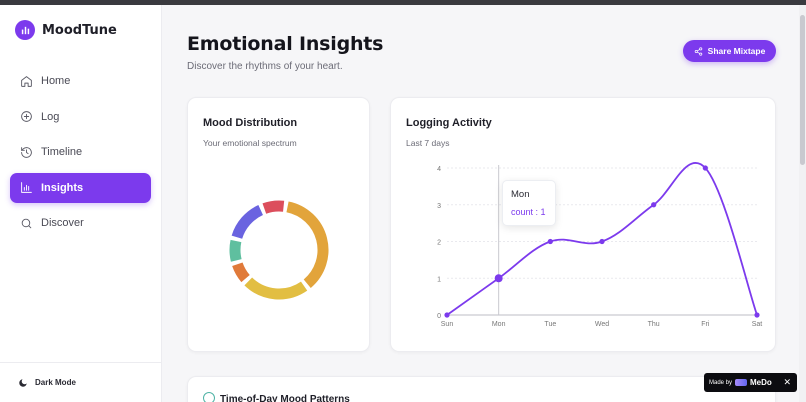 Image resolution: width=806 pixels, height=402 pixels. What do you see at coordinates (80, 382) in the screenshot?
I see `dark-mode-toggle: Dark Mode` at bounding box center [80, 382].